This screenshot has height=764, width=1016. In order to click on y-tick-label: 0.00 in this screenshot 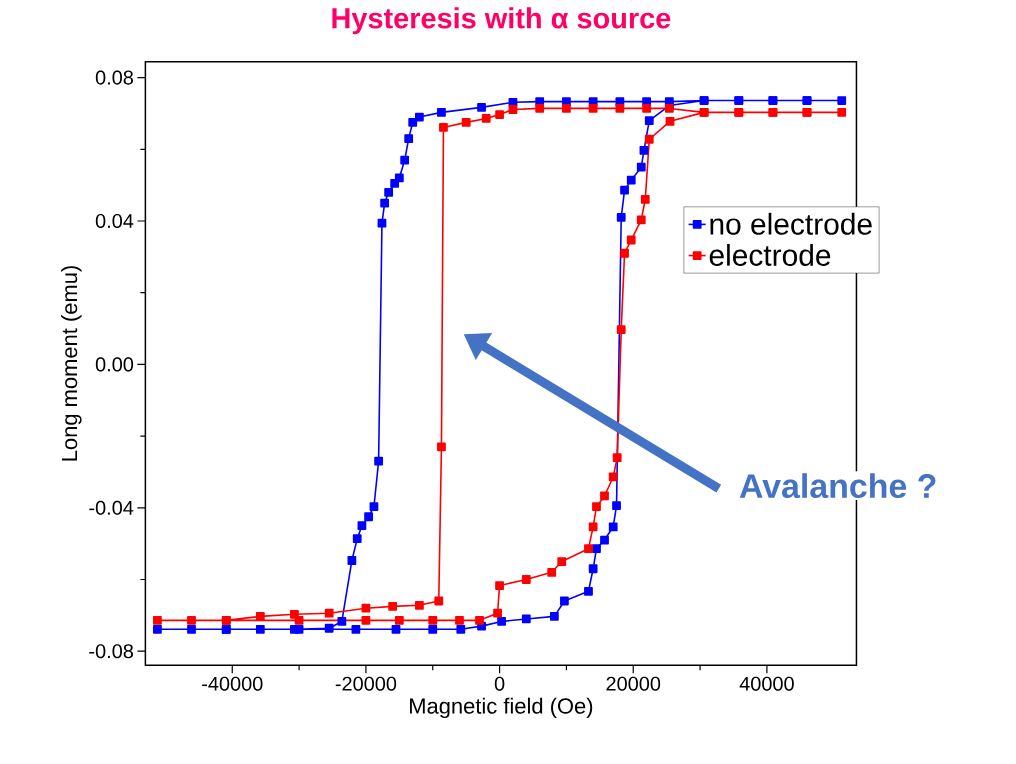, I will do `click(114, 364)`.